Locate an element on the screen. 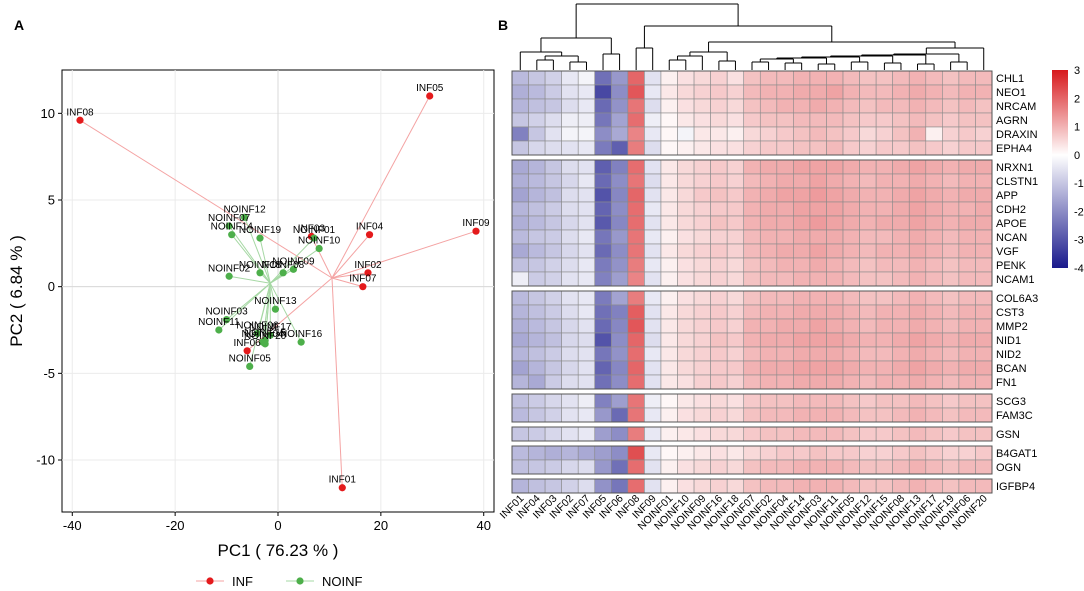 This screenshot has width=1084, height=591. y-tick-label: 0 is located at coordinates (51, 286).